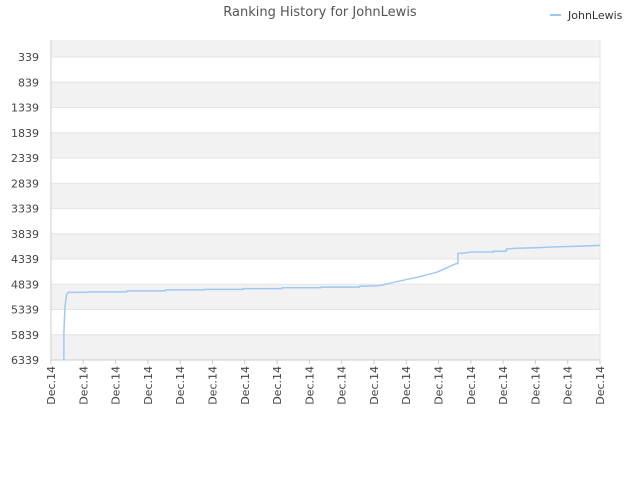 This screenshot has height=480, width=640. What do you see at coordinates (28, 82) in the screenshot?
I see `y-tick-label: 839` at bounding box center [28, 82].